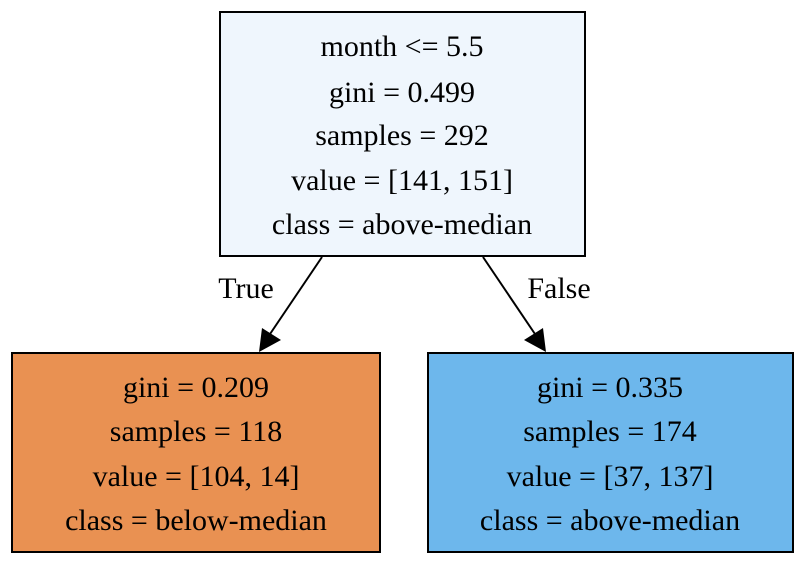 Image resolution: width=804 pixels, height=562 pixels. I want to click on root-samples: samples = 292, so click(402, 135).